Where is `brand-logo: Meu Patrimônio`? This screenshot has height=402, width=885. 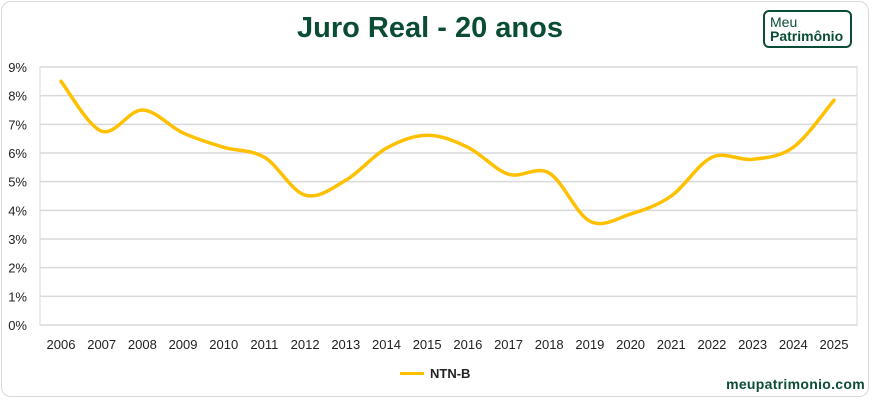 brand-logo: Meu Patrimônio is located at coordinates (807, 29).